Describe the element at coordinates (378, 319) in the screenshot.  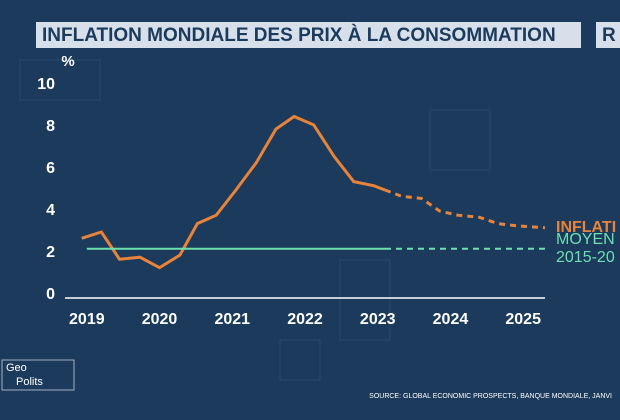
I see `x-tick-label: 2023` at that location.